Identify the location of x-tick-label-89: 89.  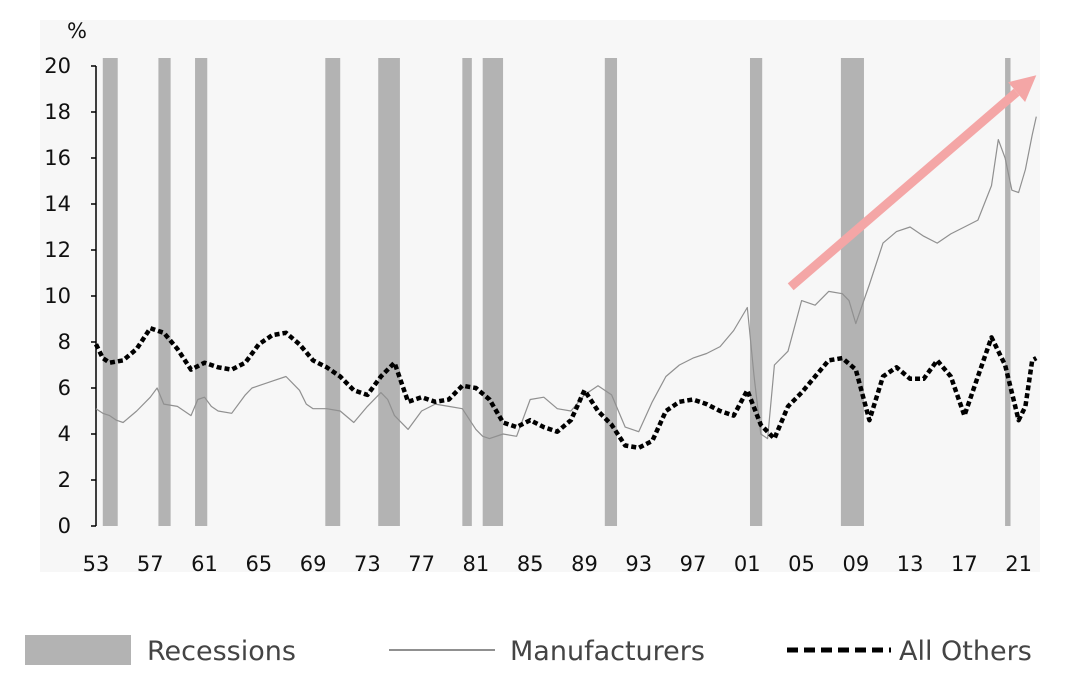
(584, 564).